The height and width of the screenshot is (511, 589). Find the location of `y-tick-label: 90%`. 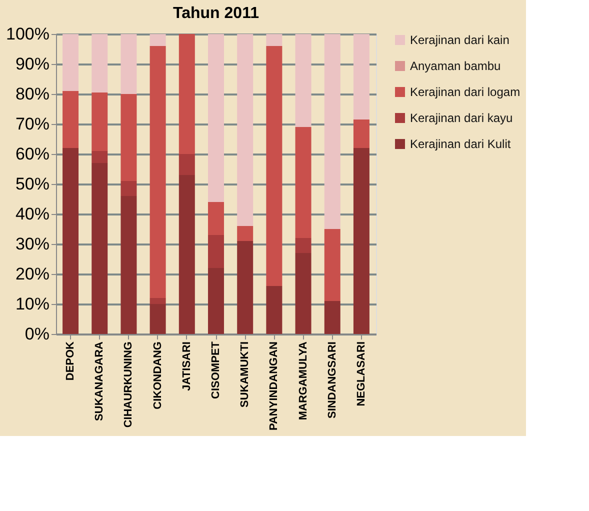

y-tick-label: 90% is located at coordinates (32, 64).